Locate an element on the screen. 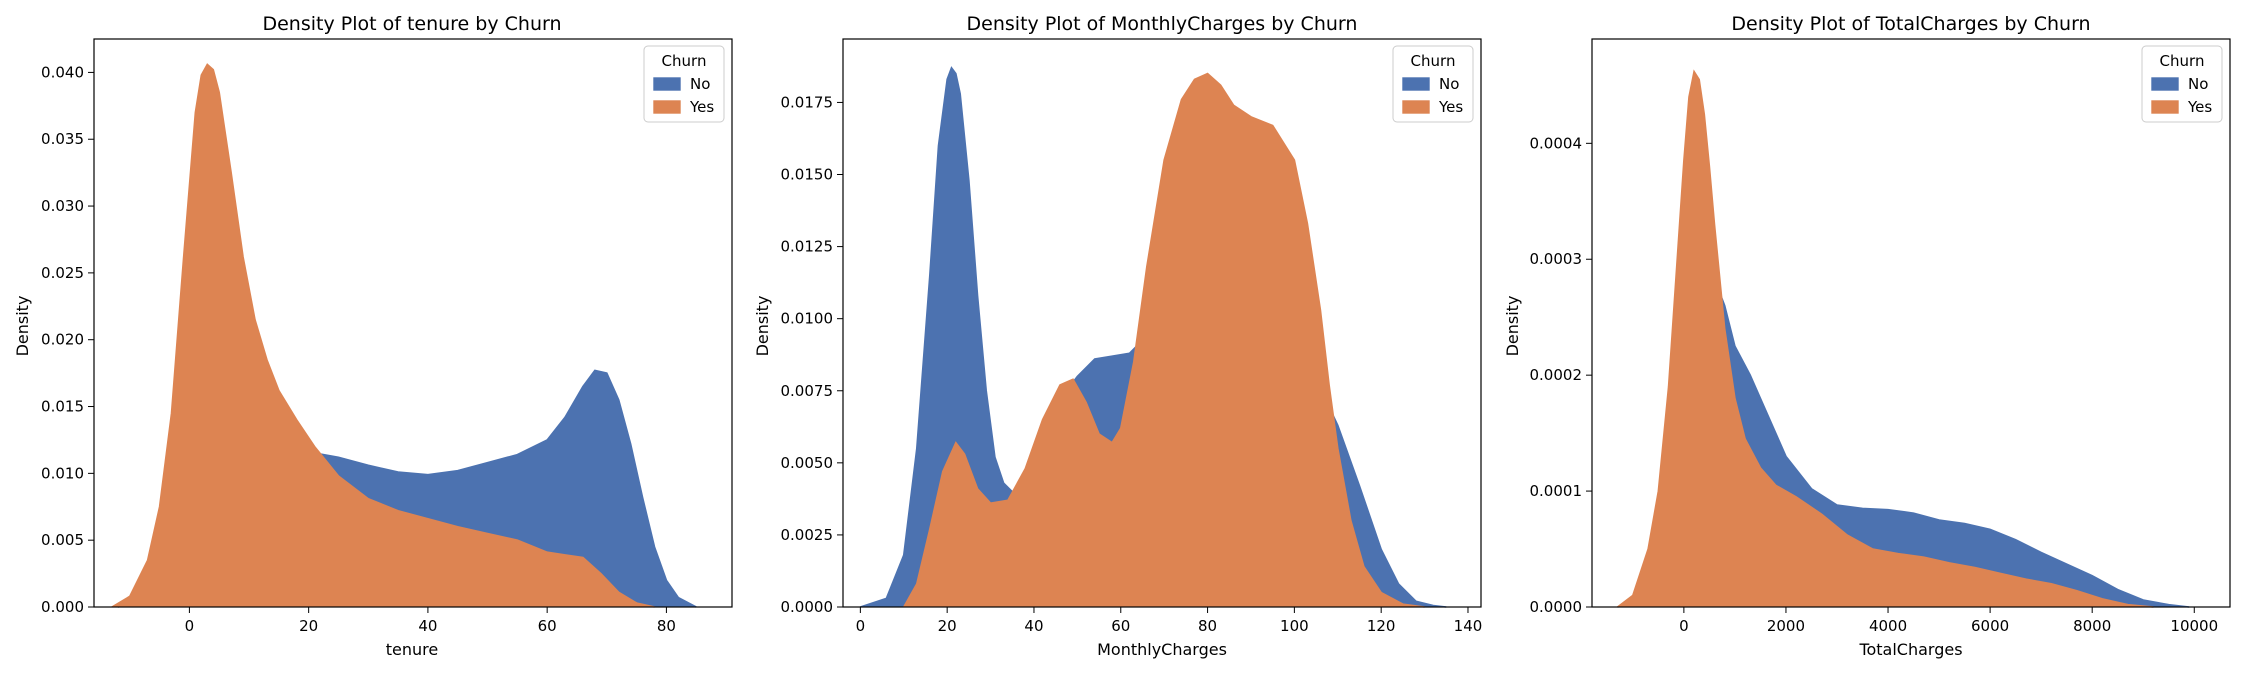  chart-title: Density Plot of tenure by Churn is located at coordinates (411, 24).